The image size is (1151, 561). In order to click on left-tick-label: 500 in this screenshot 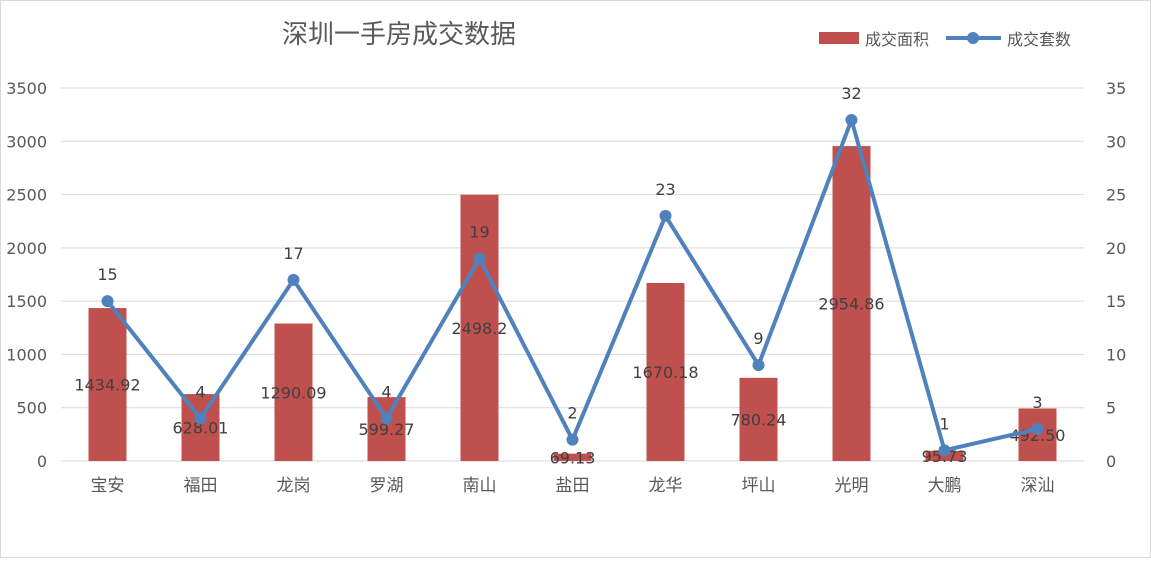, I will do `click(31, 408)`.